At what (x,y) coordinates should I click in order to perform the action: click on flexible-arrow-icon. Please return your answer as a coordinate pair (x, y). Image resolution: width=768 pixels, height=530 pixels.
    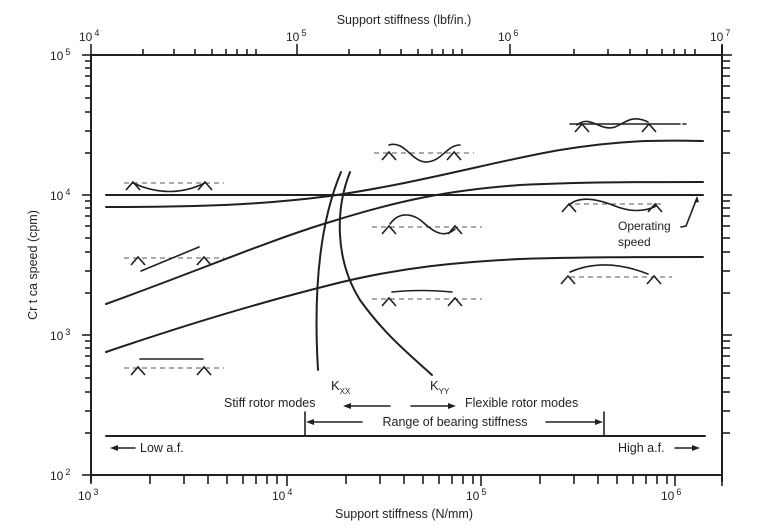
    Looking at the image, I should click on (433, 406).